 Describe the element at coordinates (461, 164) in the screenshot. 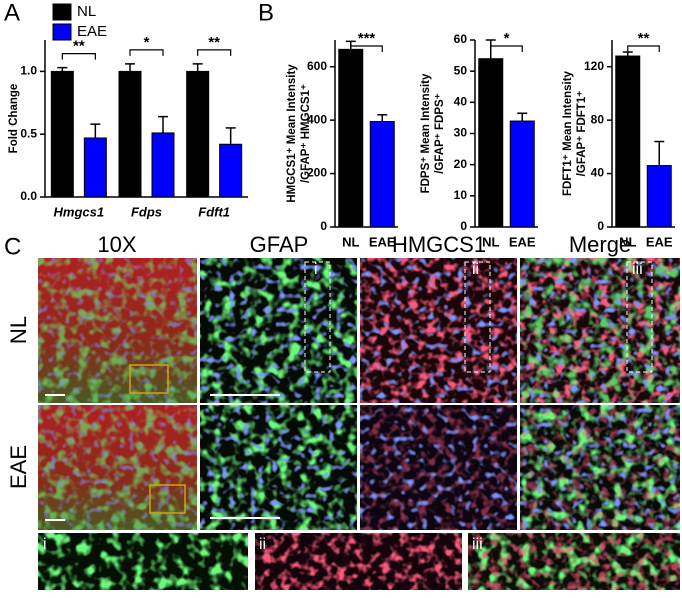

I see `y-tick-label: 20` at that location.